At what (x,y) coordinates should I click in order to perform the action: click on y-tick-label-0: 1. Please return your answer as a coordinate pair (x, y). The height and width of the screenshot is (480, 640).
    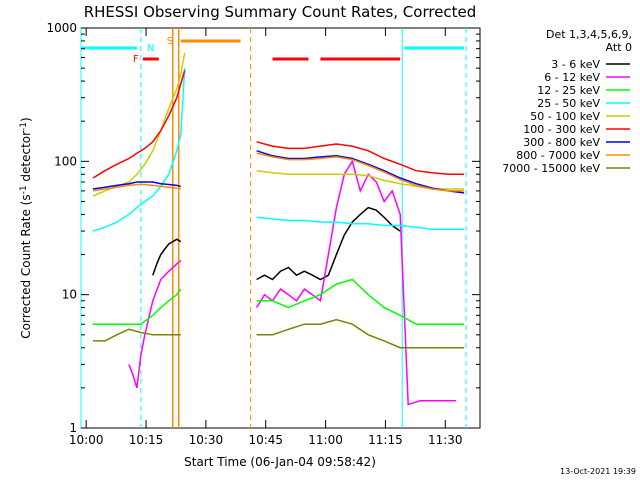
    Looking at the image, I should click on (73, 428).